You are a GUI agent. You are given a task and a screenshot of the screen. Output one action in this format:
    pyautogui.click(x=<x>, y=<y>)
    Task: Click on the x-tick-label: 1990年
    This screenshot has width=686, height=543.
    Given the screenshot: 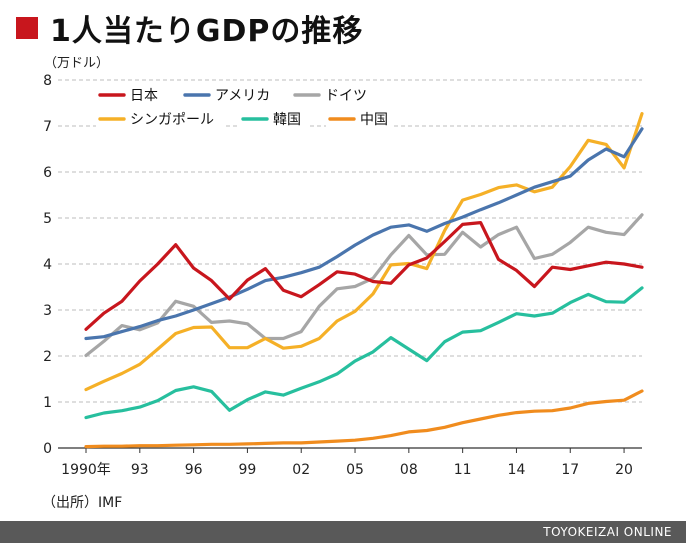 What is the action you would take?
    pyautogui.click(x=86, y=470)
    